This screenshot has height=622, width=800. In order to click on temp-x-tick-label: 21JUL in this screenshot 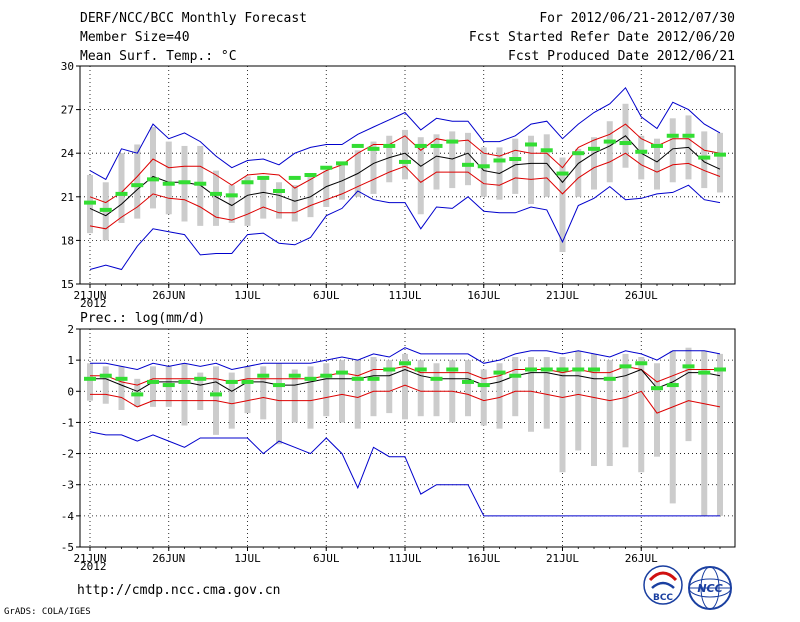, I will do `click(562, 295)`.